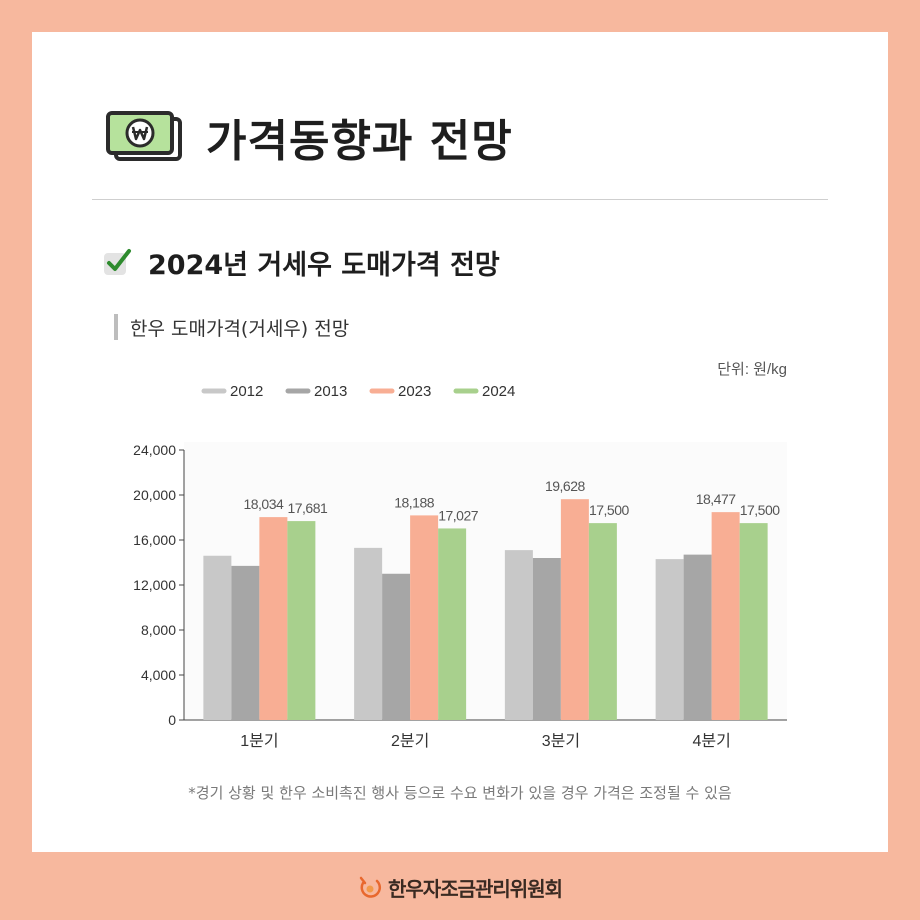 The image size is (920, 920). I want to click on page-title: 가격동향과 전망, so click(359, 141).